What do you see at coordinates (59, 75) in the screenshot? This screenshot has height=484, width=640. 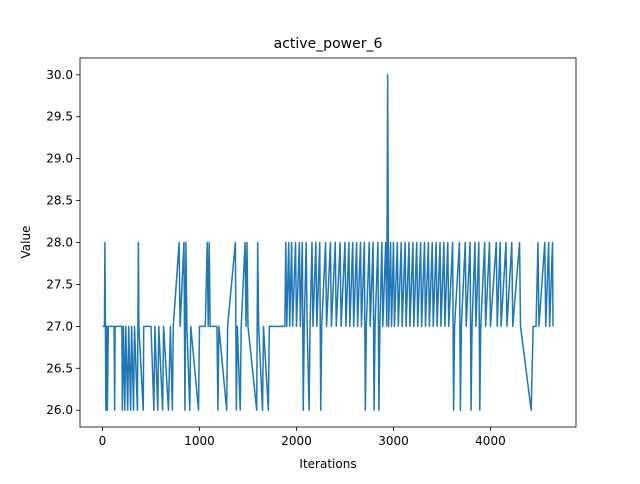 I see `y-tick-label: 30.0` at bounding box center [59, 75].